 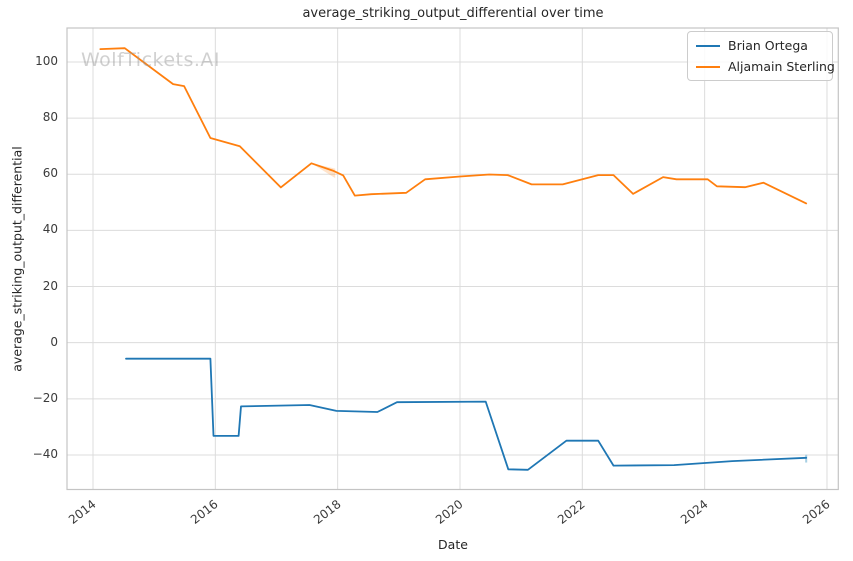 What do you see at coordinates (453, 544) in the screenshot?
I see `x-axis-label: Date` at bounding box center [453, 544].